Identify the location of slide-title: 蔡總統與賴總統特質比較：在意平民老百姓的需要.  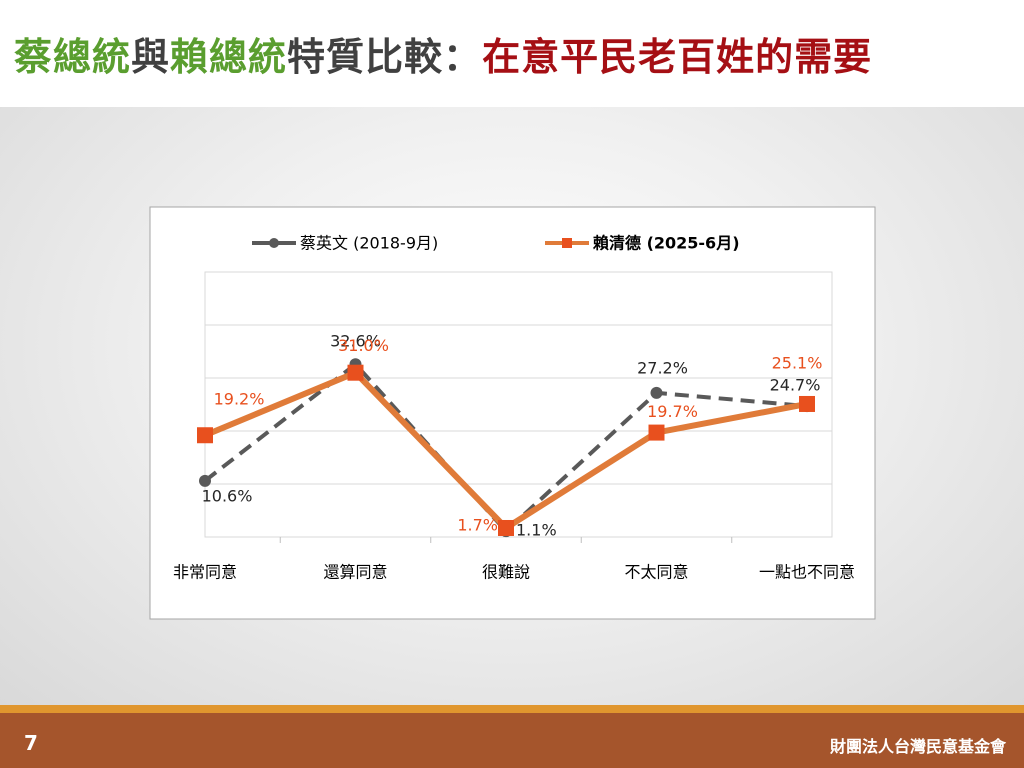
(443, 53).